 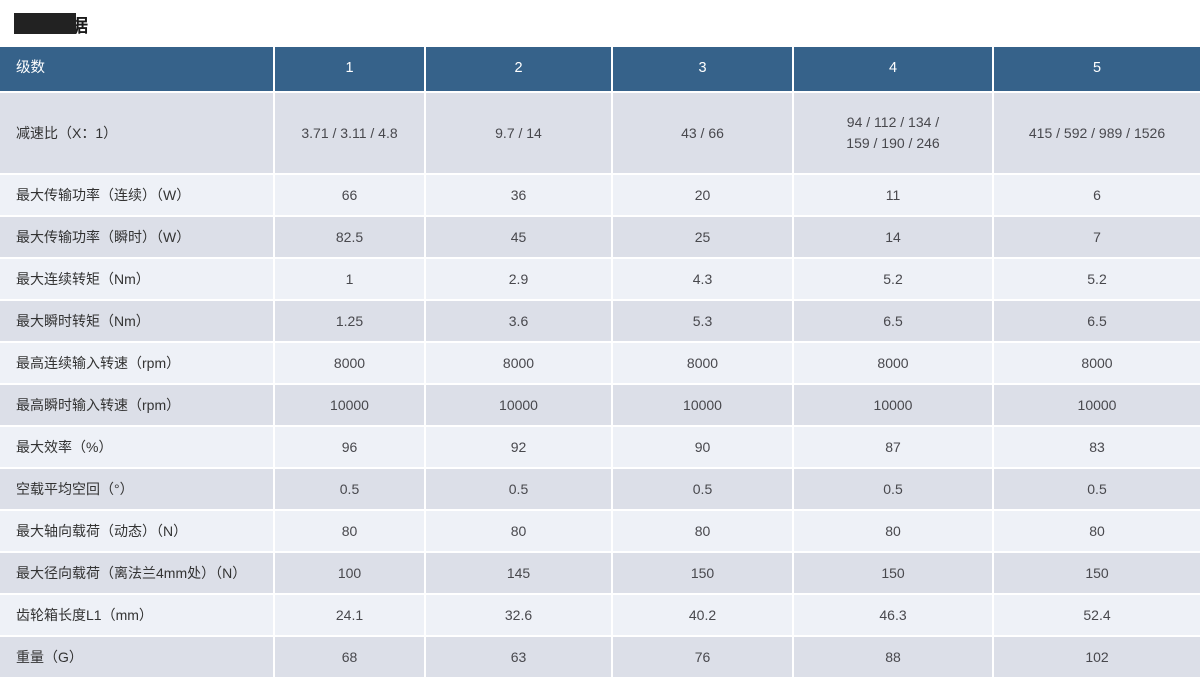 I want to click on value-cell: 7, so click(x=1097, y=237).